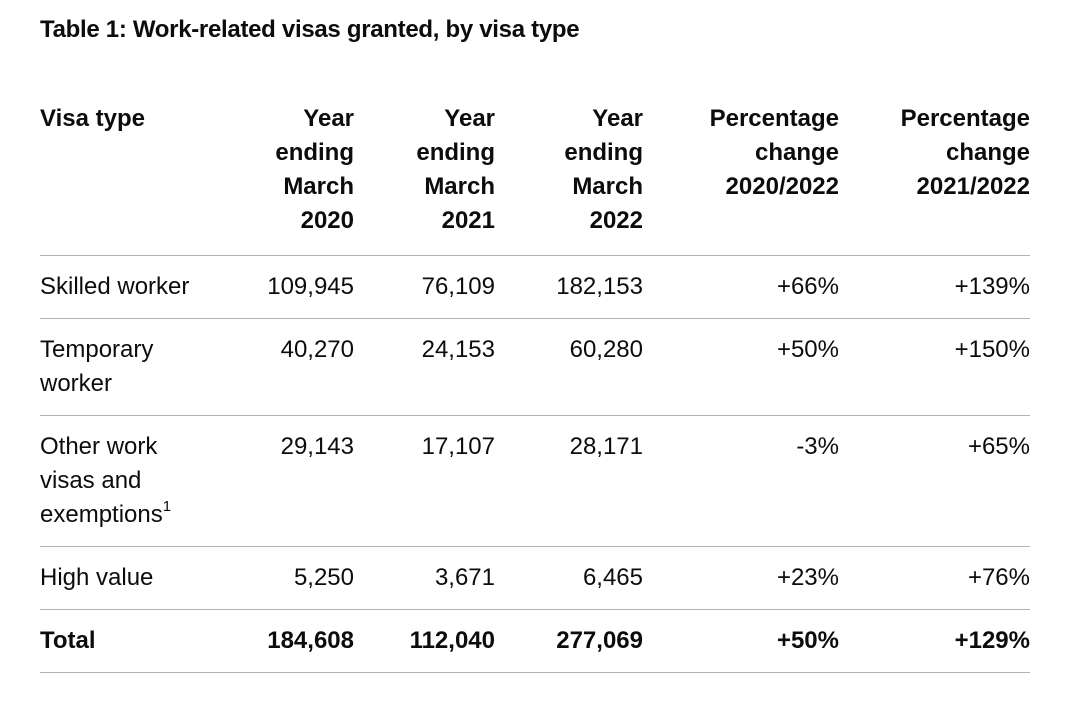  I want to click on header-pct-2021-2022: Percentage change 2021/2022, so click(934, 179).